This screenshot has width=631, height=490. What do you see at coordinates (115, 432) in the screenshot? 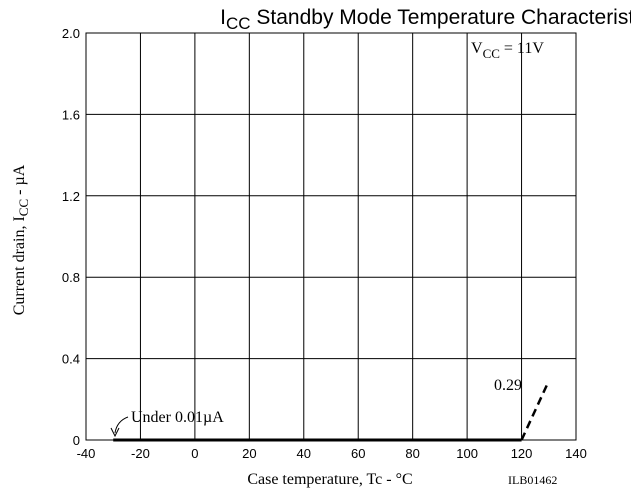
I see `under-arrow-head` at bounding box center [115, 432].